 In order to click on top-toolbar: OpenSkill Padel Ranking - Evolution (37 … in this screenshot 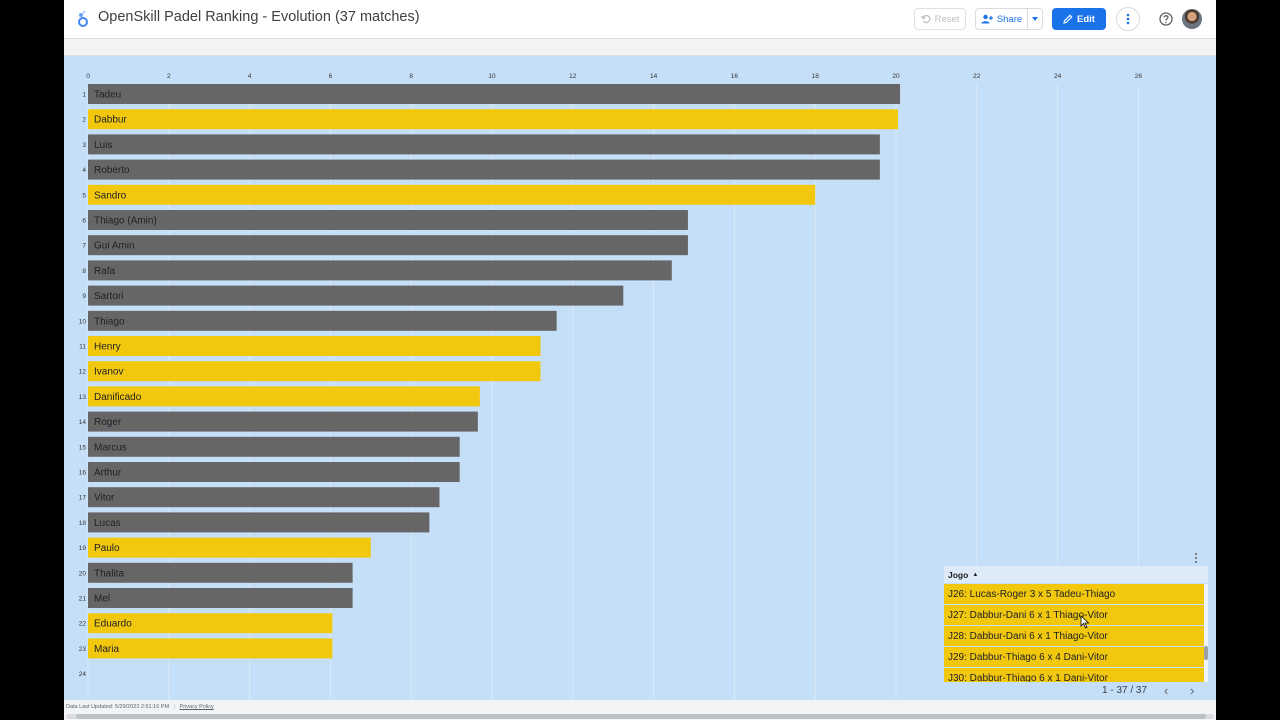, I will do `click(640, 19)`.